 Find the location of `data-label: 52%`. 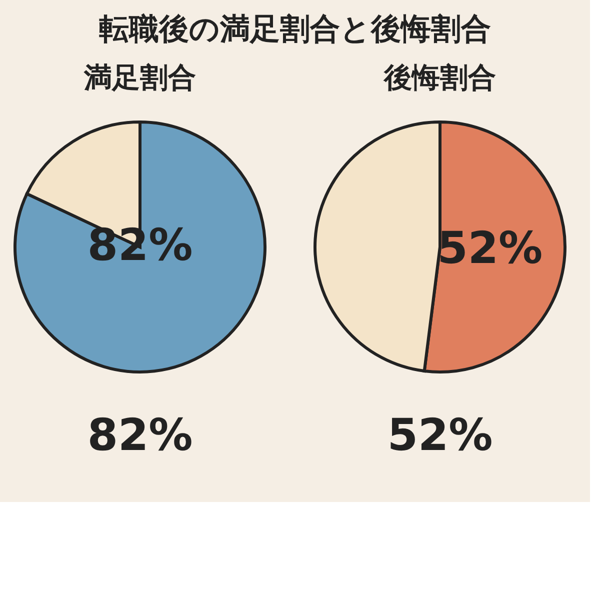

data-label: 52% is located at coordinates (490, 248).